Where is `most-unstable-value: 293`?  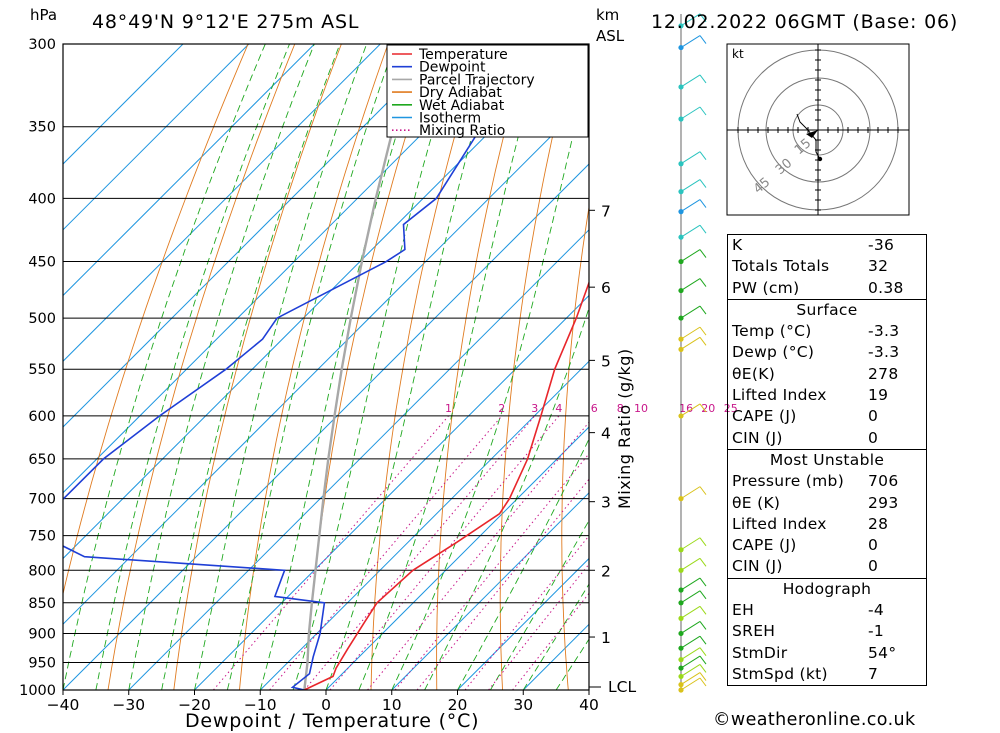 most-unstable-value: 293 is located at coordinates (883, 502).